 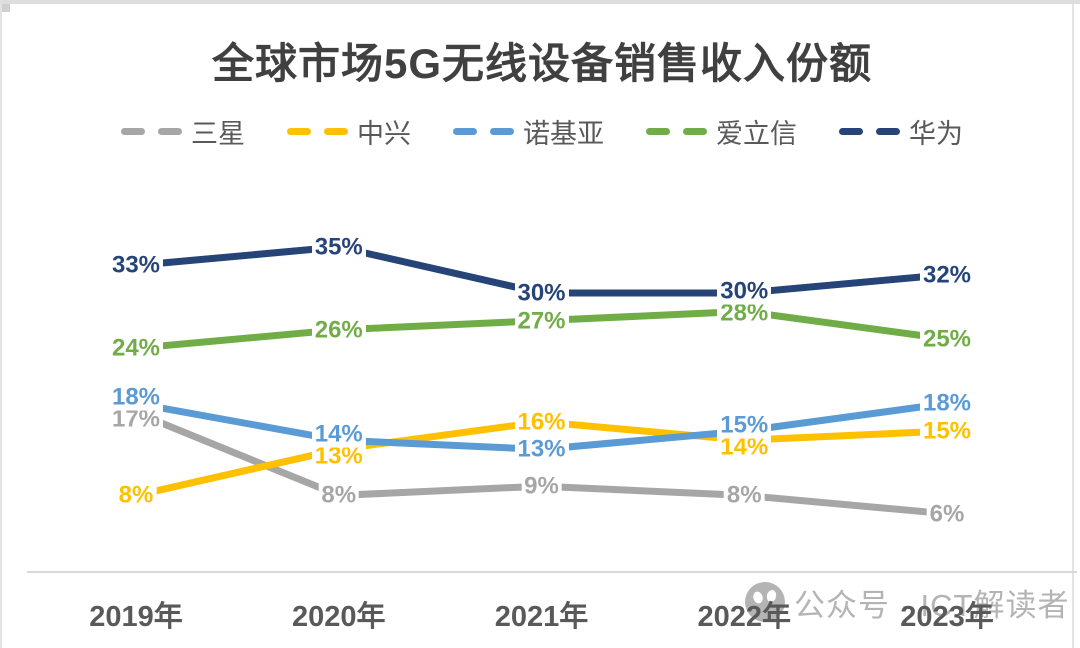 I want to click on legend: 三星 中兴 诺基亚 爱立信 华为, so click(x=541, y=131).